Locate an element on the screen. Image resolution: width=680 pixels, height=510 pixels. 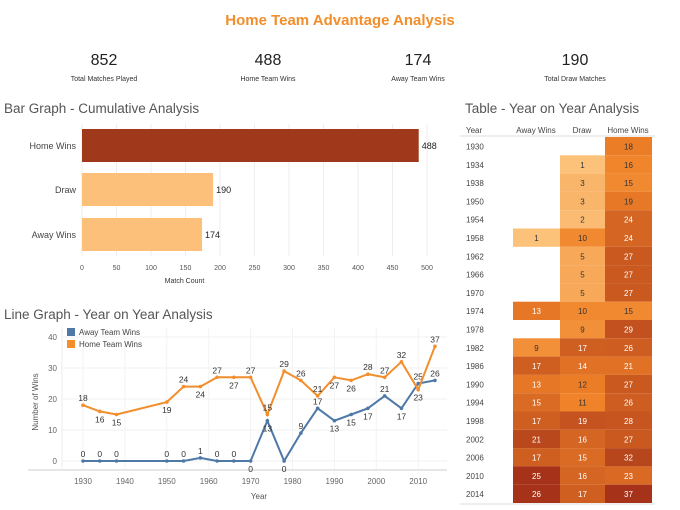
data-label: 26 is located at coordinates (301, 373).